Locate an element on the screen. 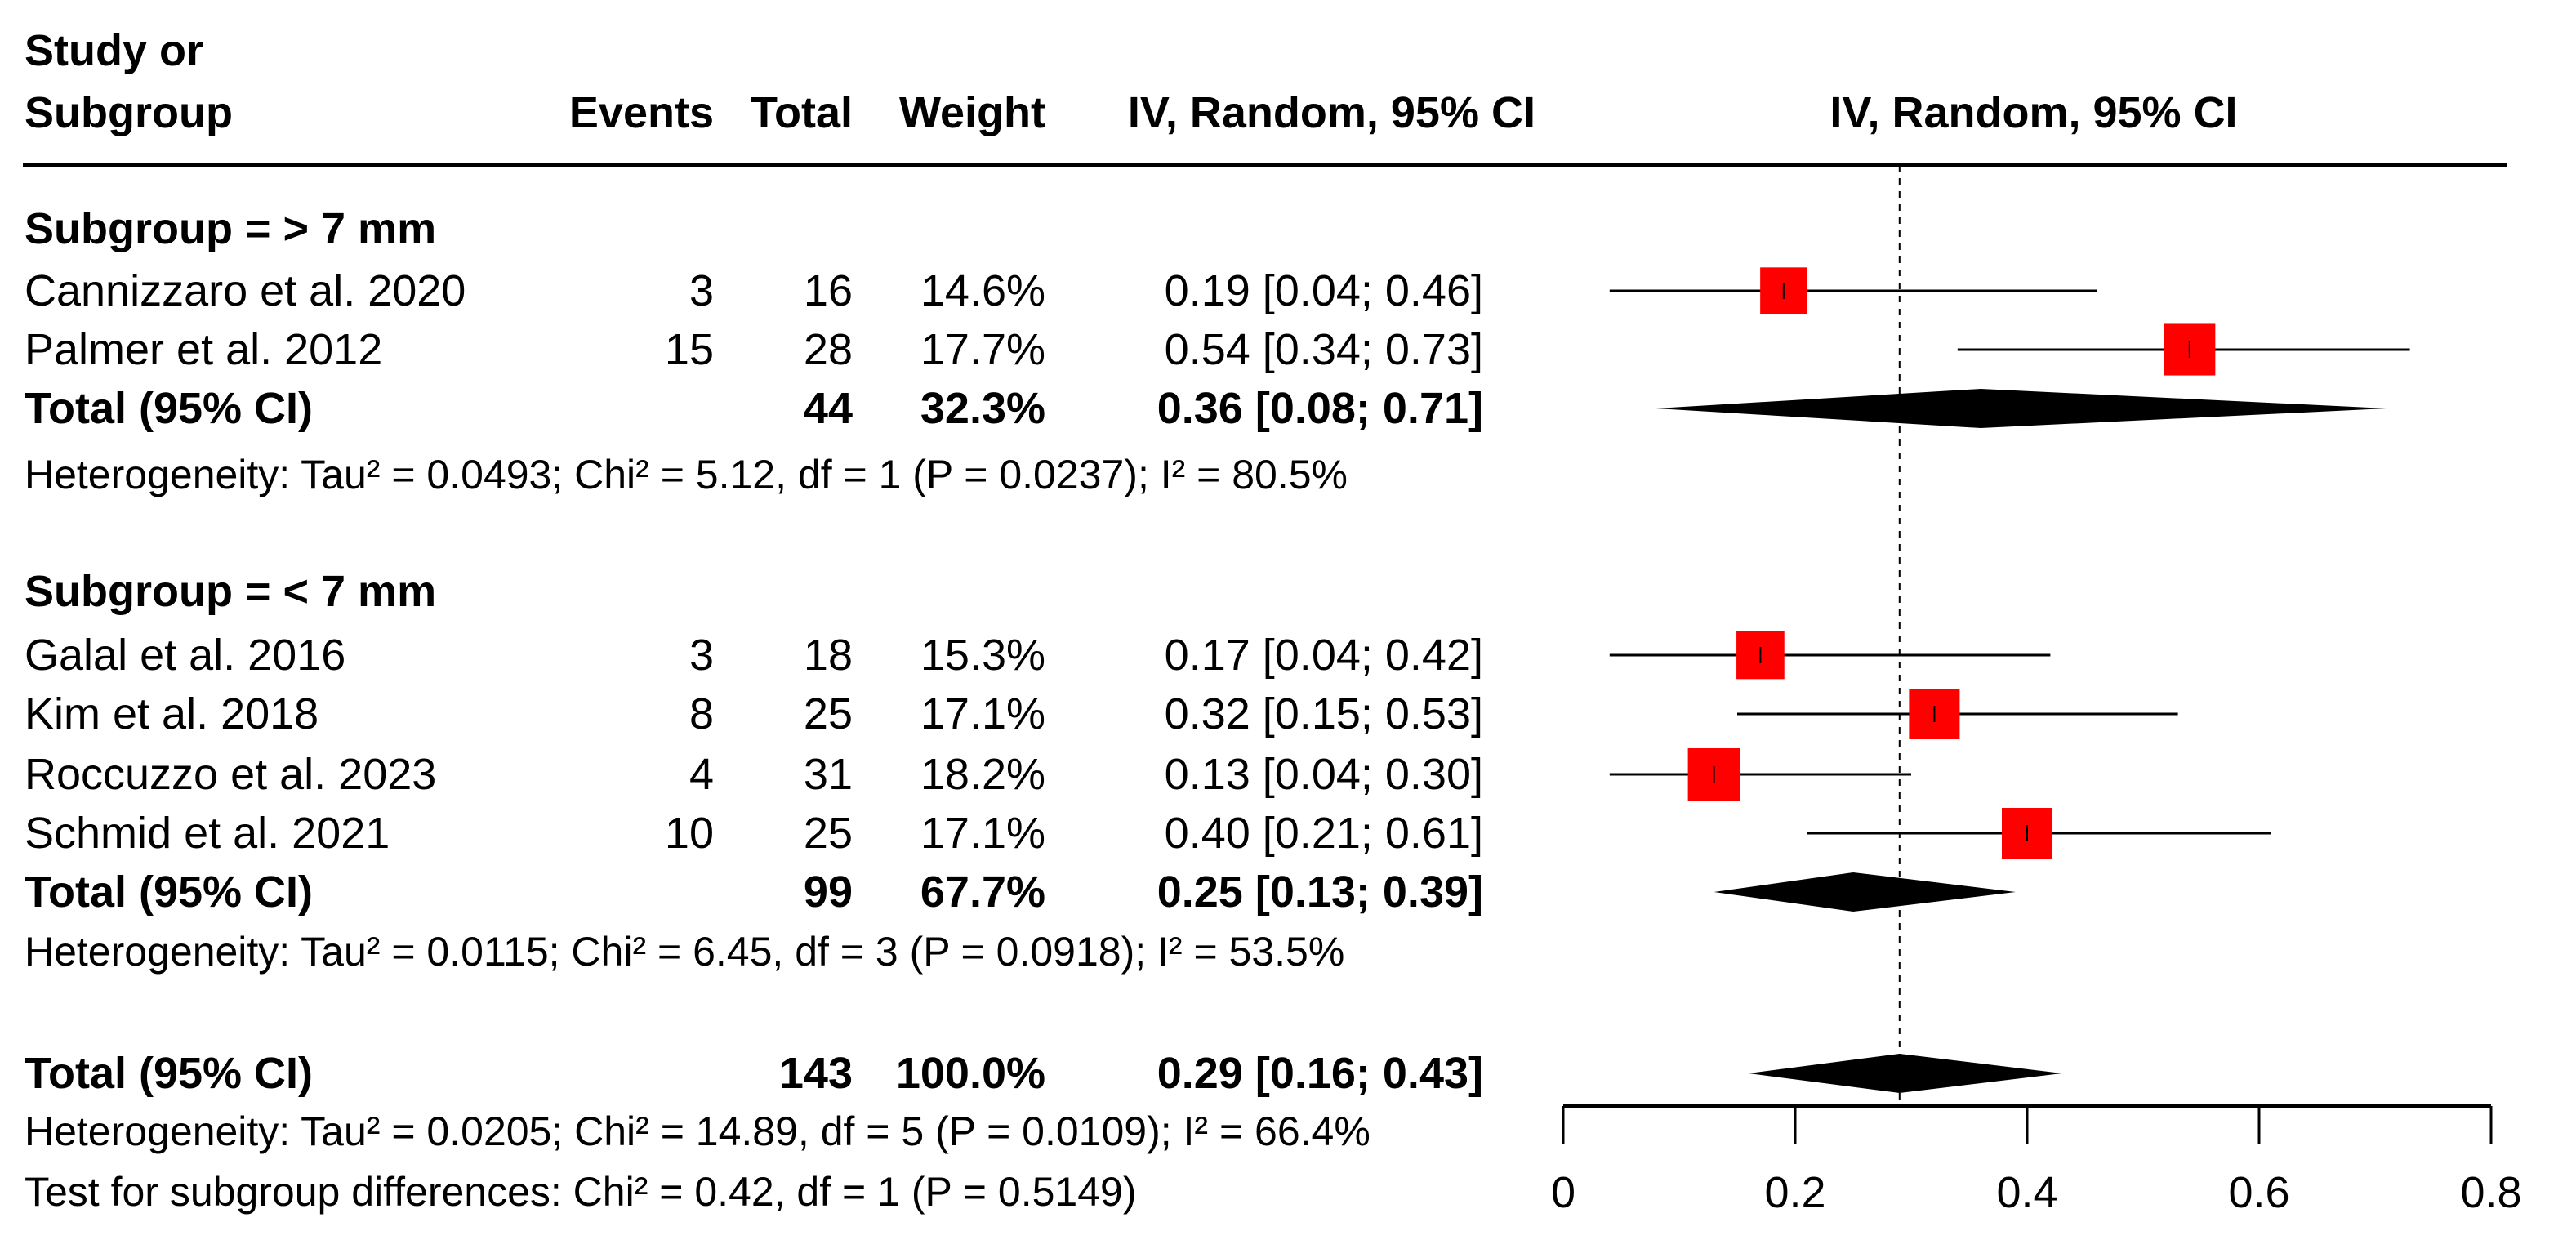  subgroup-total-ci: 0.36 [0.08; 0.71] is located at coordinates (1320, 408).